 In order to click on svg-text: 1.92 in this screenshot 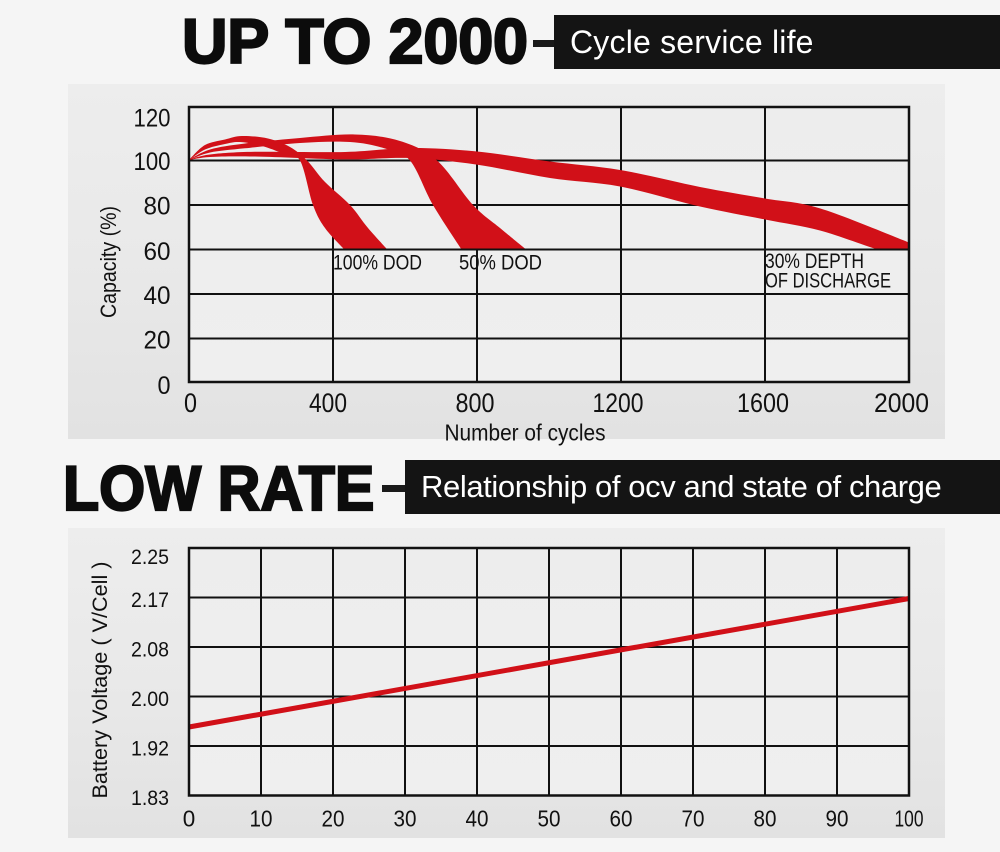, I will do `click(150, 748)`.